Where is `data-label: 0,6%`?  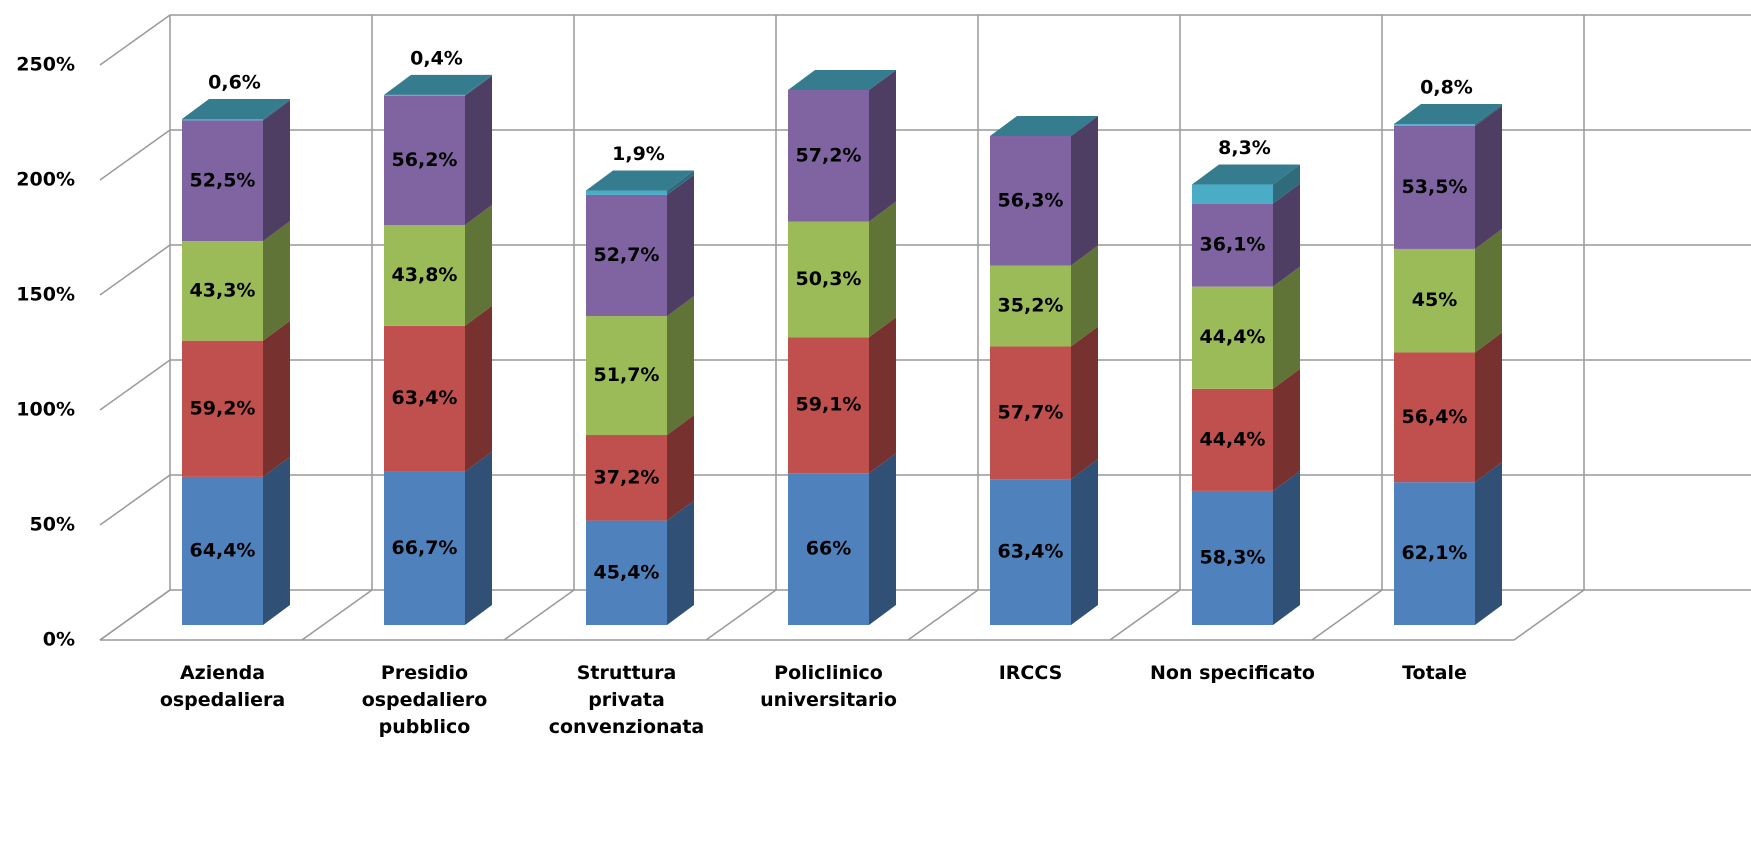
data-label: 0,6% is located at coordinates (234, 83).